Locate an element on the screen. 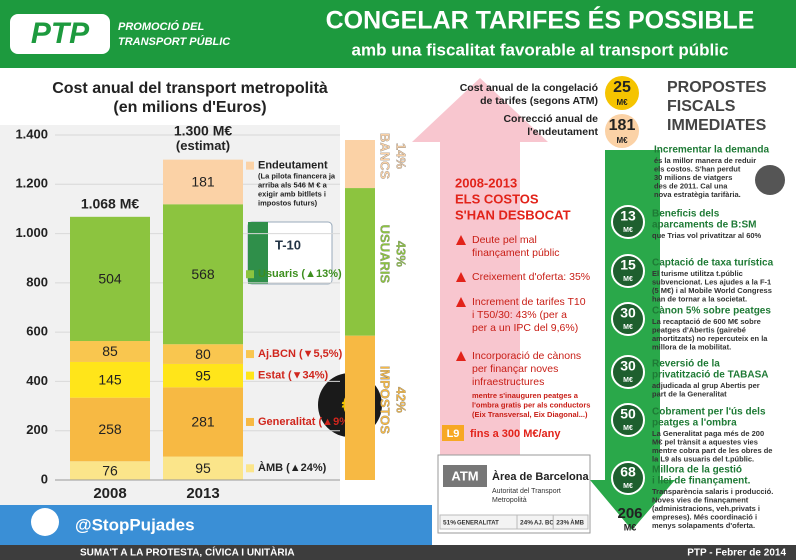 The image size is (796, 560). logo: PTP is located at coordinates (60, 33).